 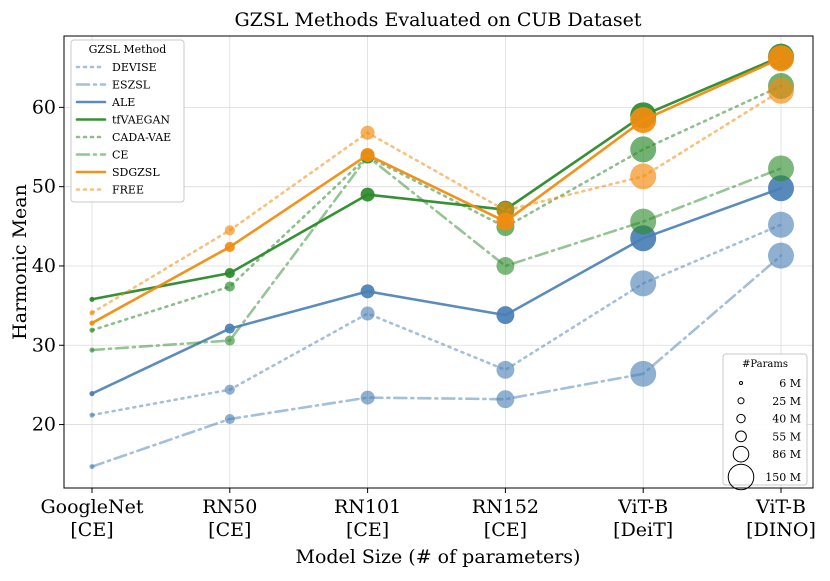 I want to click on x-axis-label: Model Size (# of parameters), so click(x=438, y=557).